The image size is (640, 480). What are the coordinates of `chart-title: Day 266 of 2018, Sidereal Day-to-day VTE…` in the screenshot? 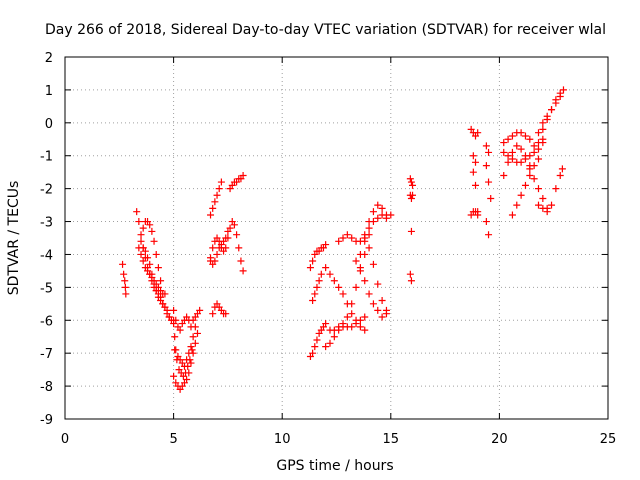 It's located at (325, 30).